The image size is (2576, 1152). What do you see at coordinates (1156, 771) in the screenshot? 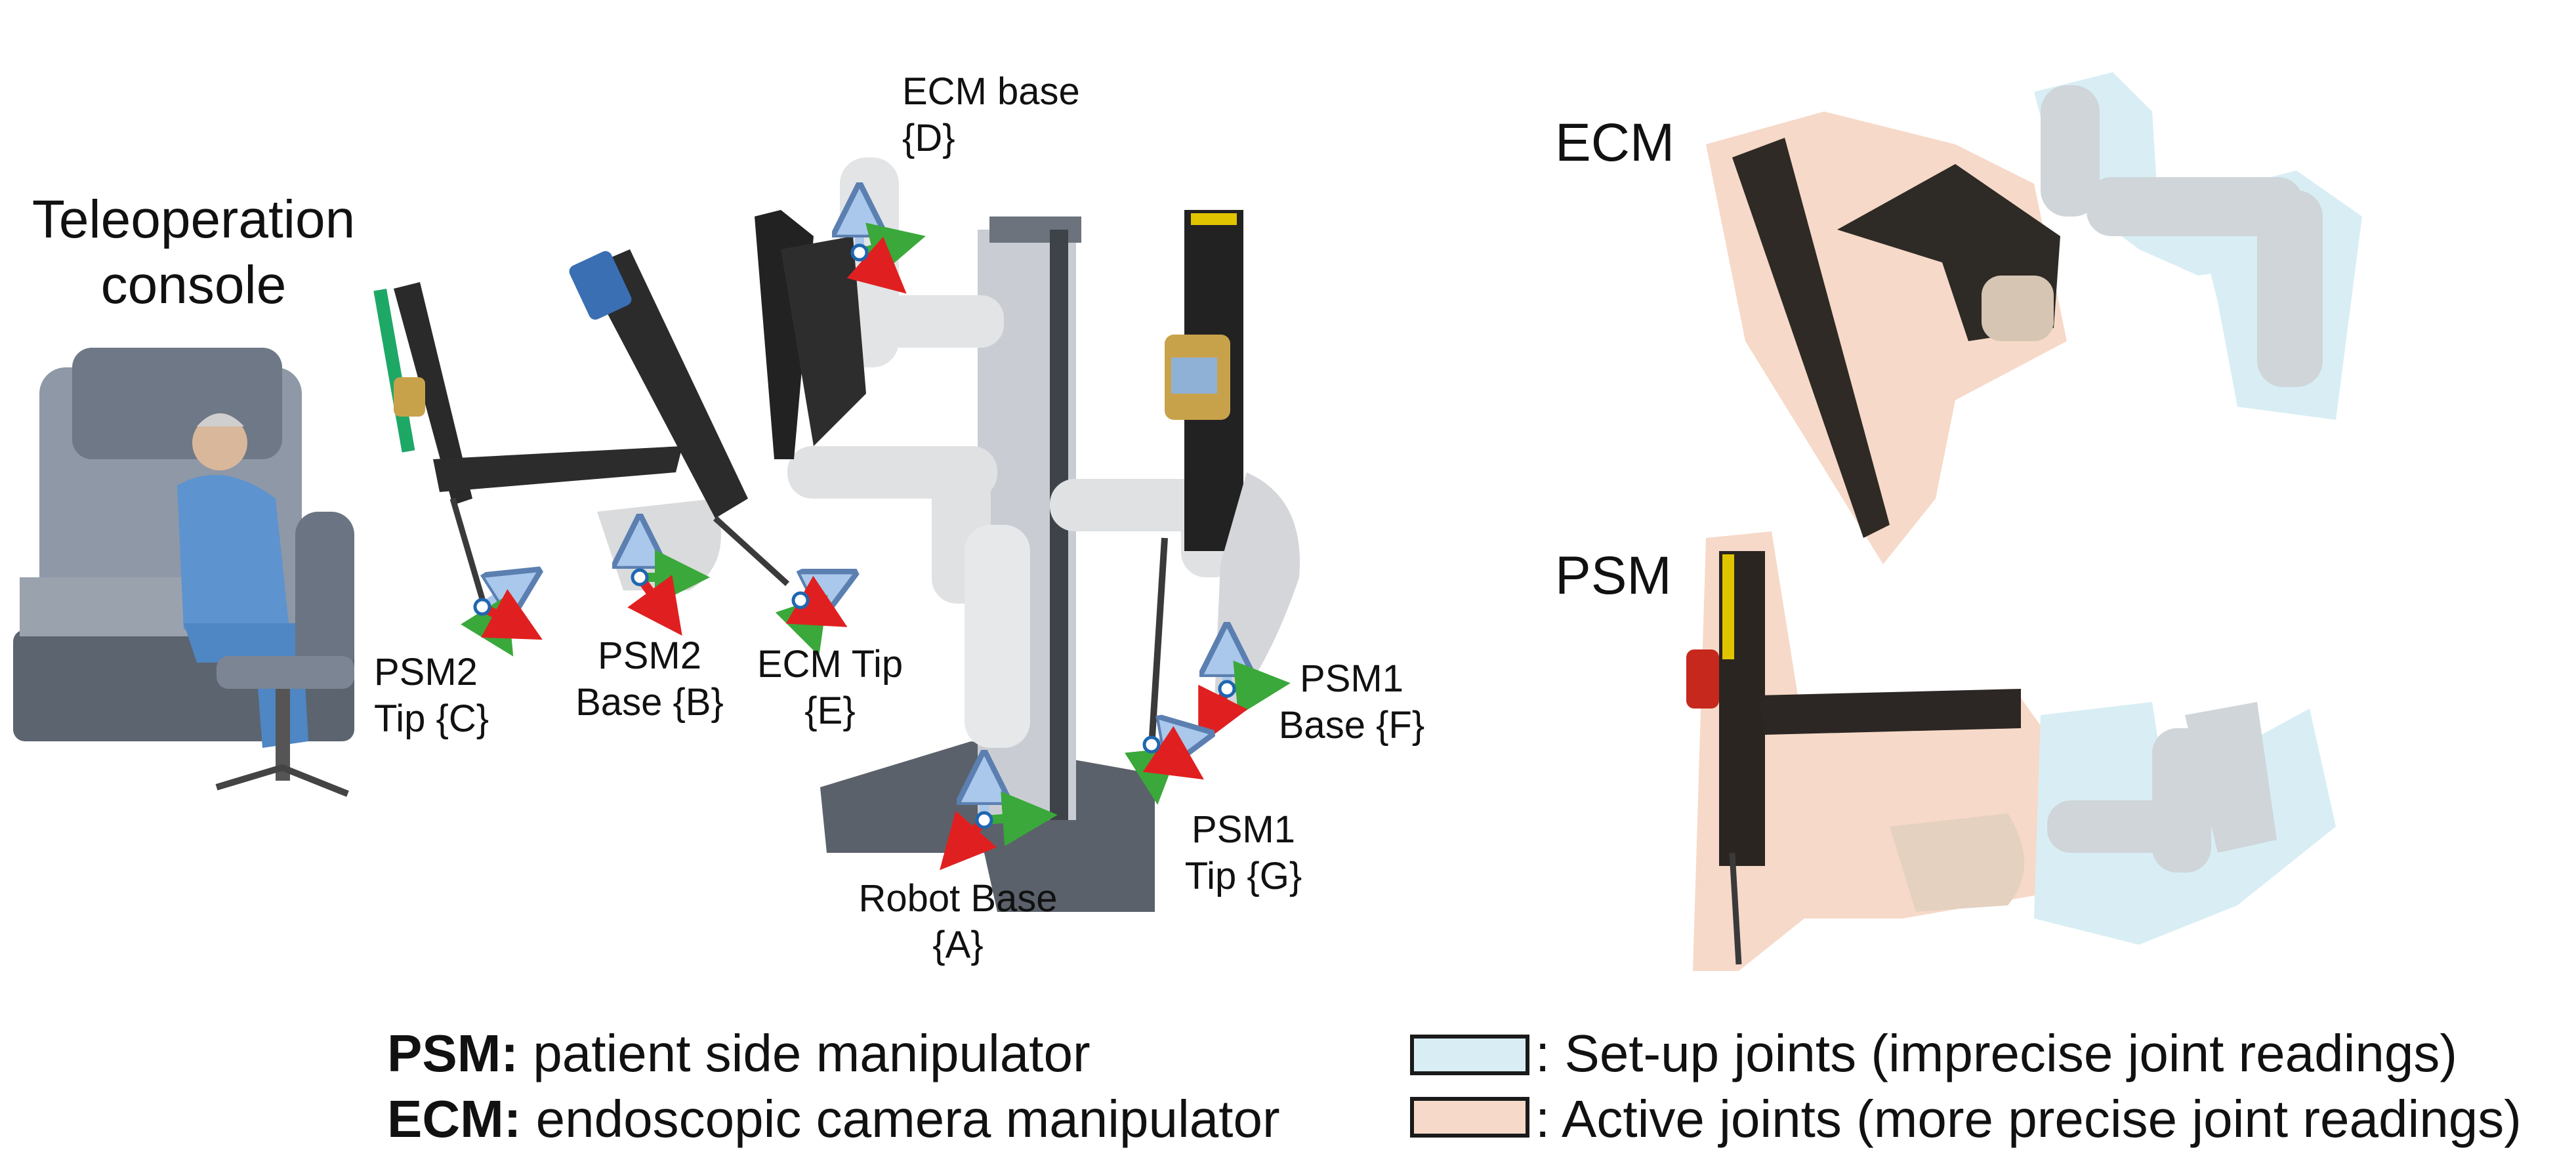
I see `frame-axes-psm1-tip` at bounding box center [1156, 771].